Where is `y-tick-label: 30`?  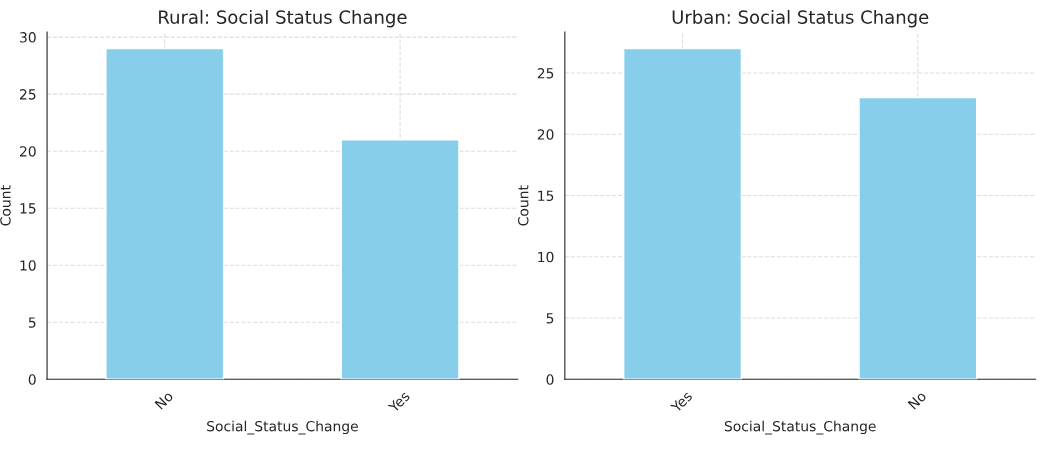 y-tick-label: 30 is located at coordinates (28, 37).